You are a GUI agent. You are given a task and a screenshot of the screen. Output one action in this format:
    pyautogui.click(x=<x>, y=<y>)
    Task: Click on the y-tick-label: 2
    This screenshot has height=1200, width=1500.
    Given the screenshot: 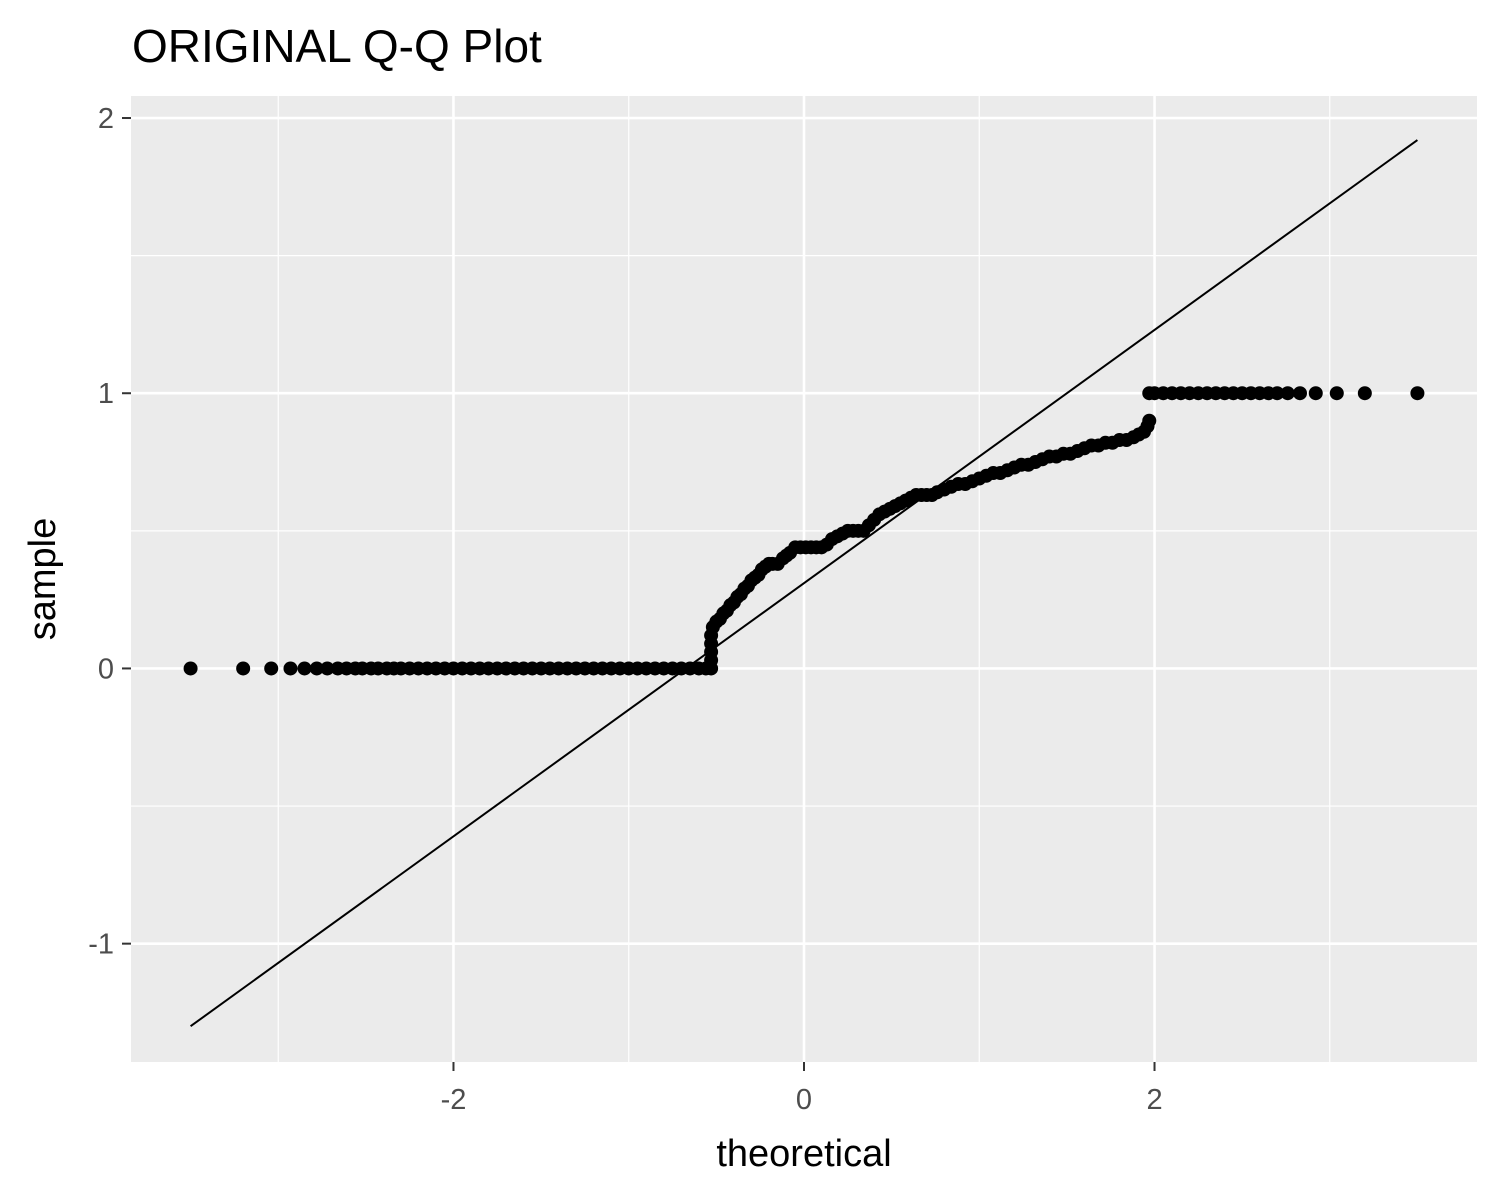 What is the action you would take?
    pyautogui.click(x=106, y=119)
    